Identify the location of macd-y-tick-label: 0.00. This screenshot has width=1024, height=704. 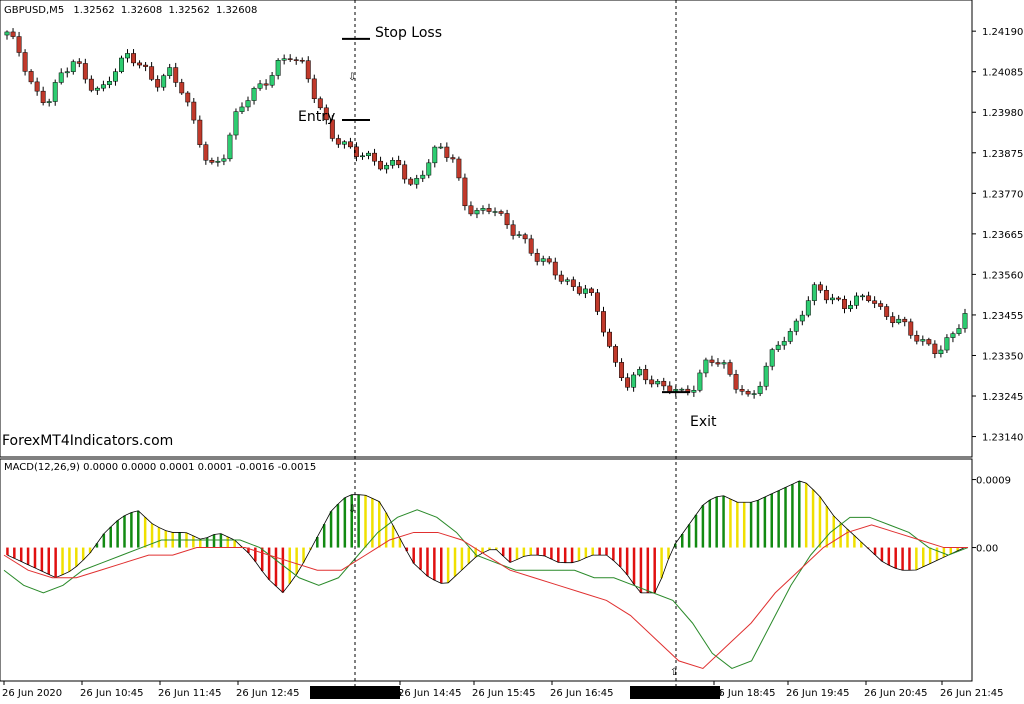
(987, 549).